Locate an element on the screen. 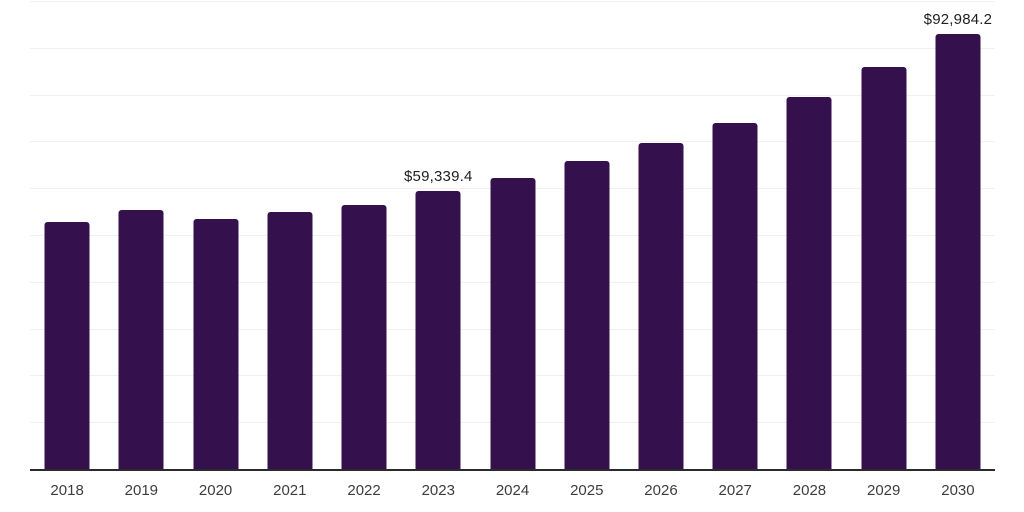 This screenshot has height=512, width=1024. bar-slot-2018 is located at coordinates (67, 235).